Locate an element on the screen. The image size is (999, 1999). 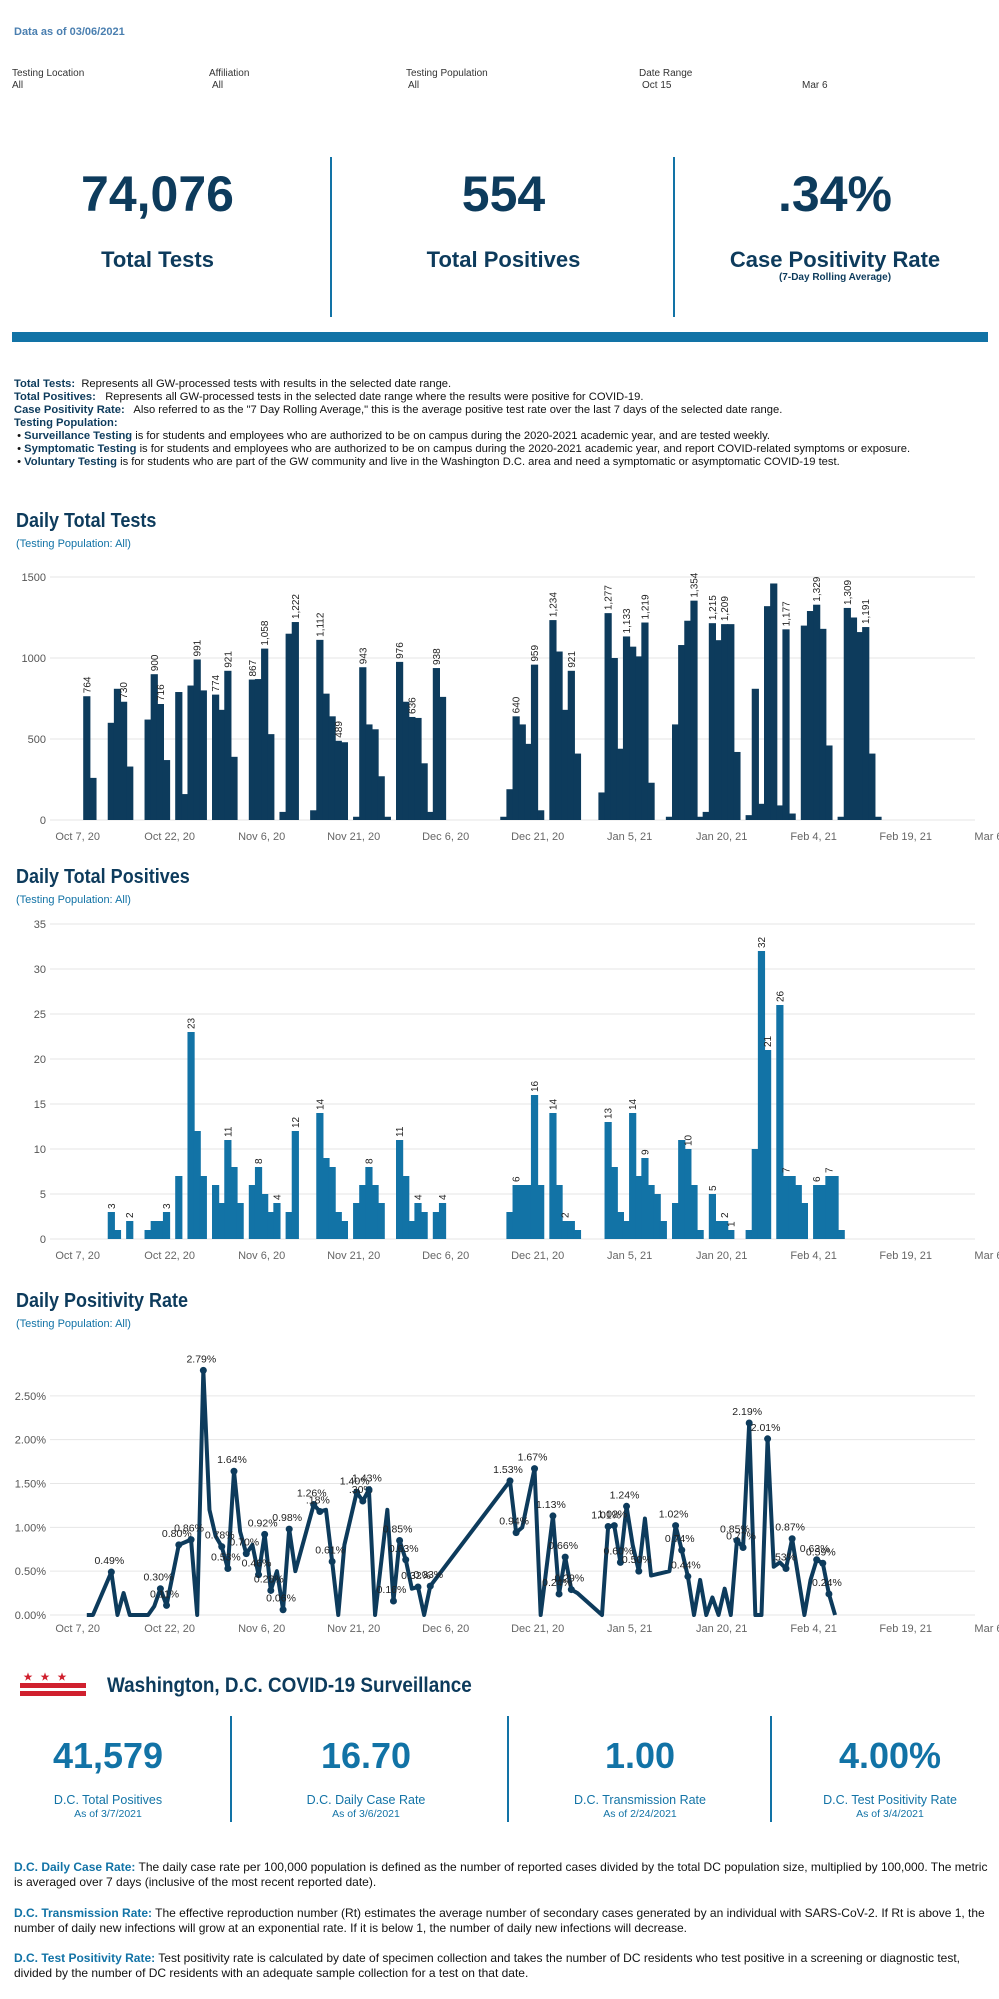
data-label: 921 is located at coordinates (228, 659).